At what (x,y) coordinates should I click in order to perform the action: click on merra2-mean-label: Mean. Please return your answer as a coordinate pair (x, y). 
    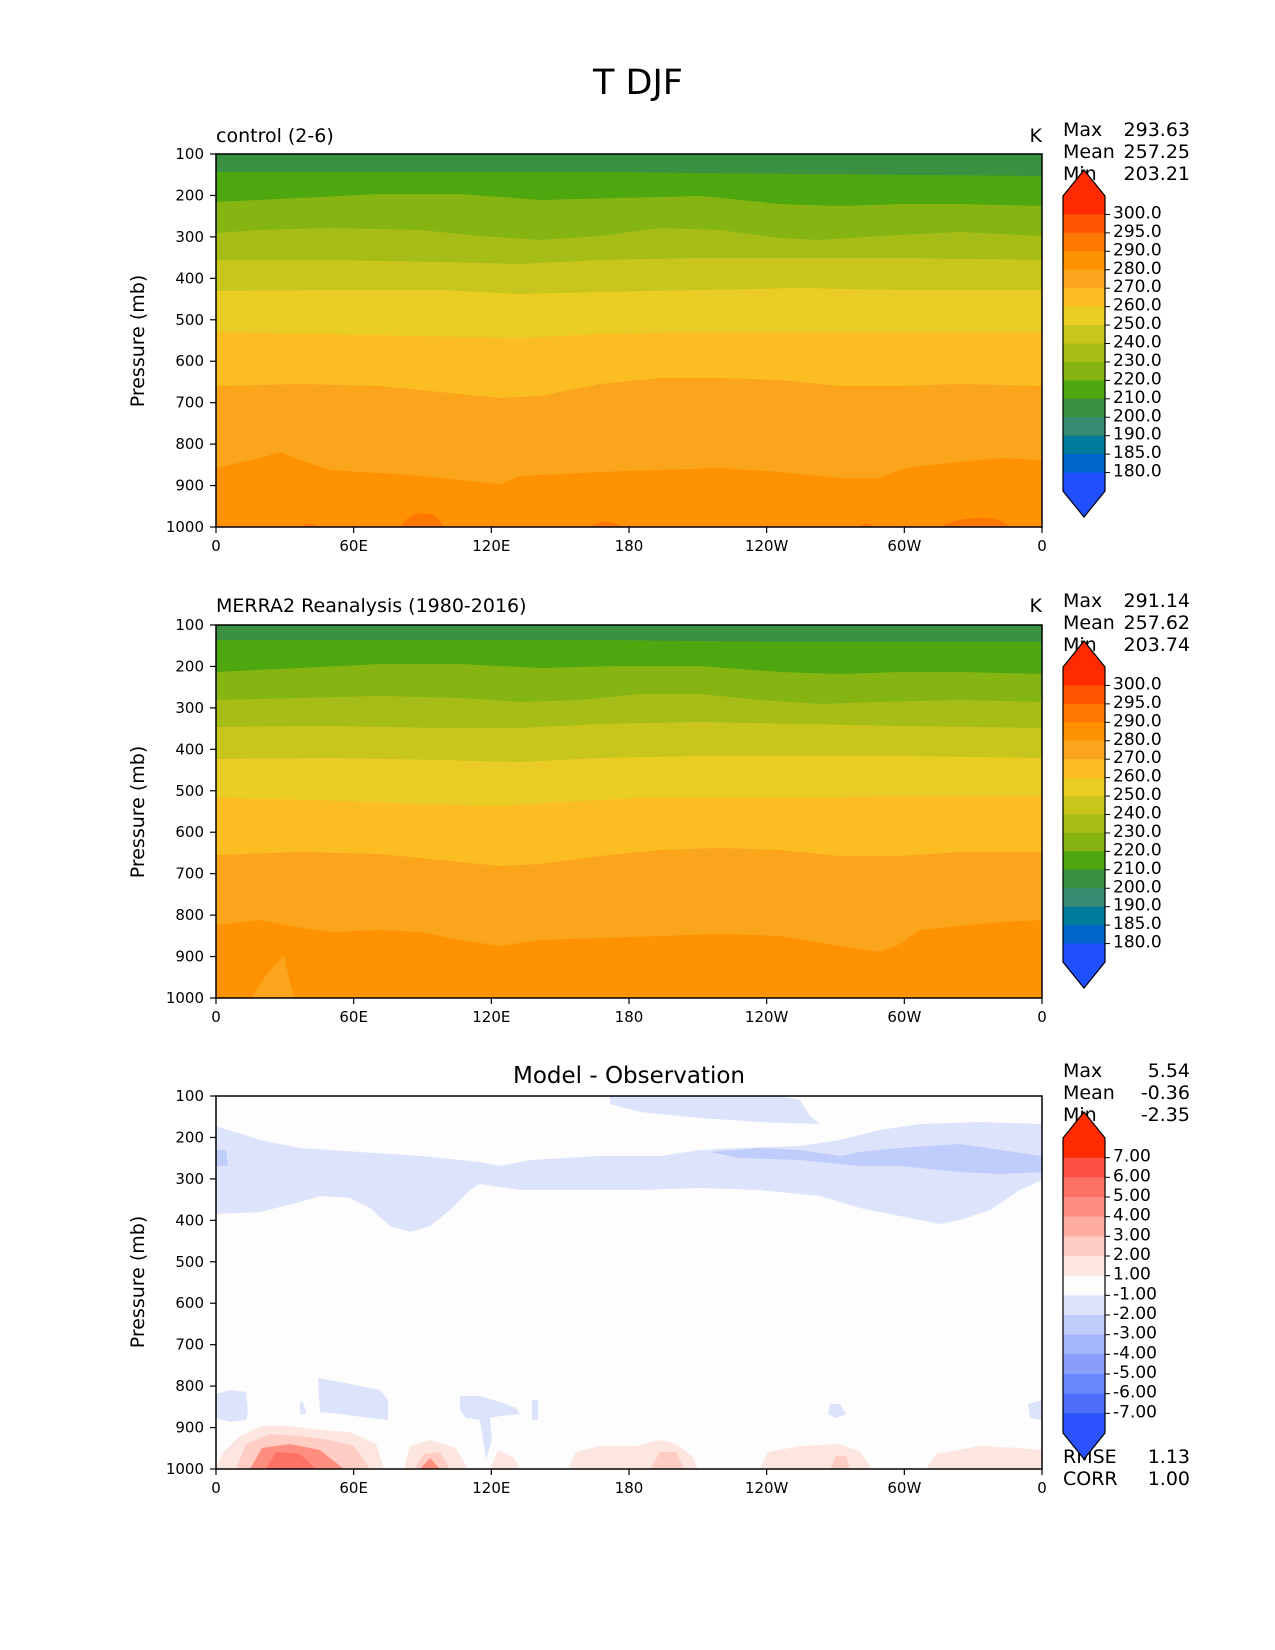
    Looking at the image, I should click on (1089, 623).